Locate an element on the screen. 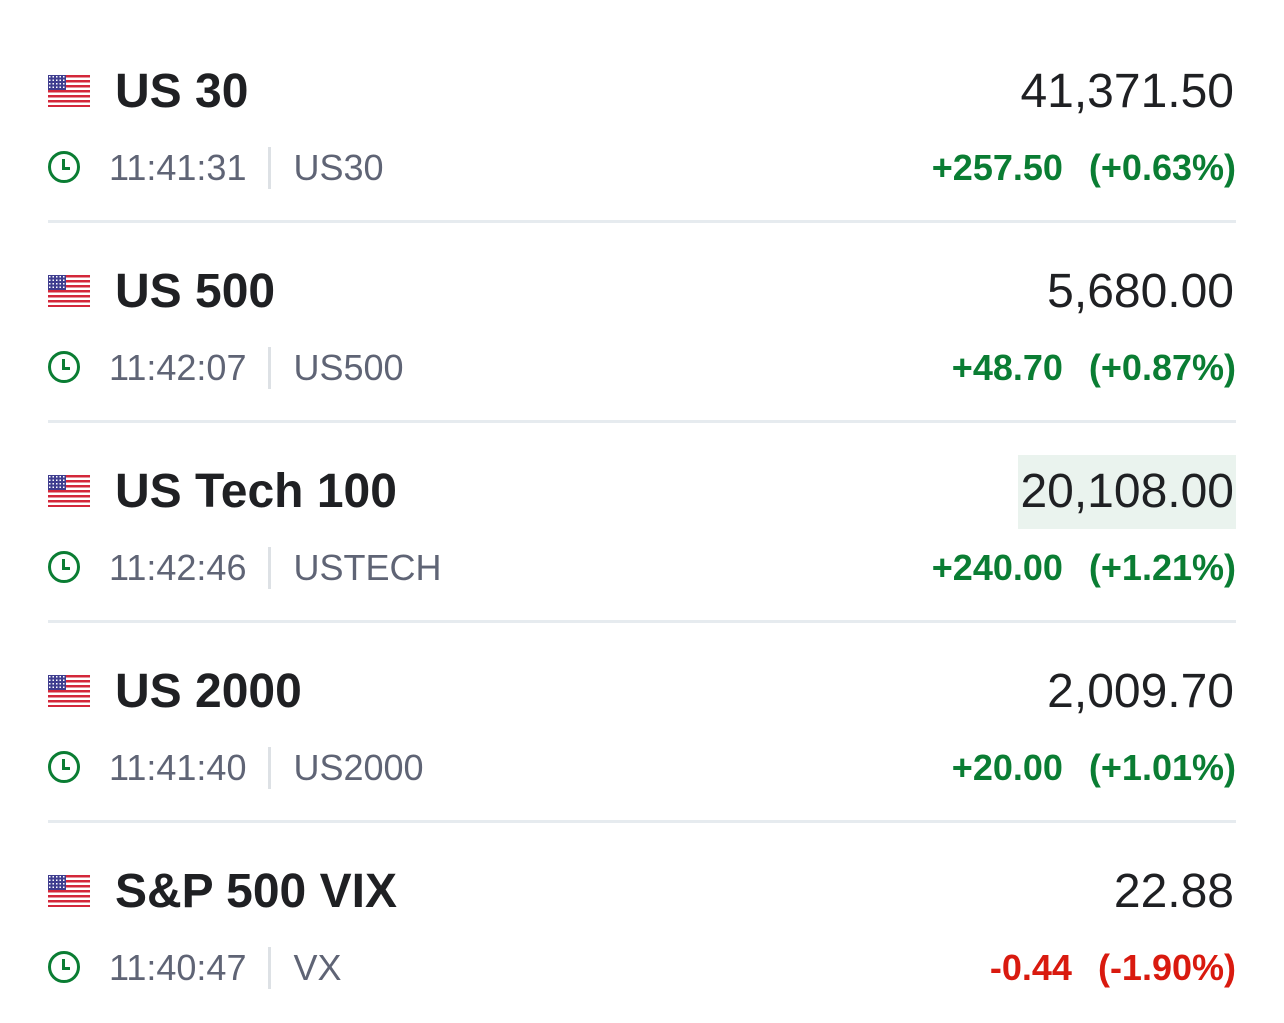 The image size is (1284, 1023). change-percent: (+0.63%) is located at coordinates (1162, 167).